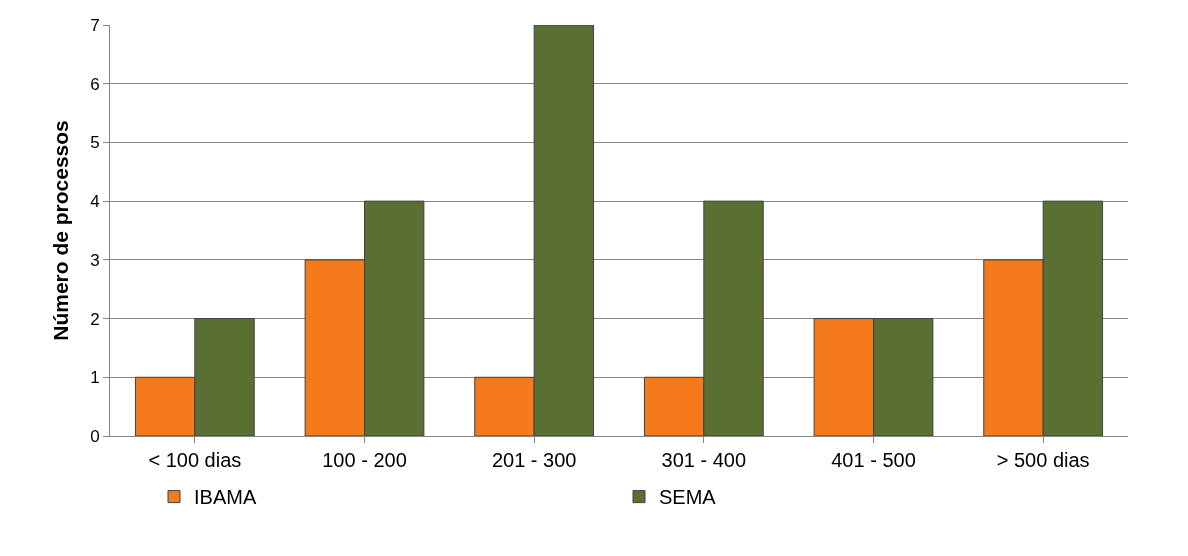  Describe the element at coordinates (688, 497) in the screenshot. I see `legend-label: SEMA` at that location.